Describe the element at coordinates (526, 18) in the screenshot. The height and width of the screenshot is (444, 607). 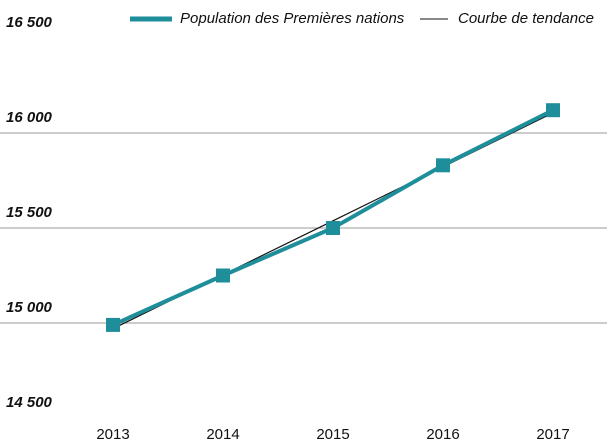
I see `legend-label: Courbe de tendance` at that location.